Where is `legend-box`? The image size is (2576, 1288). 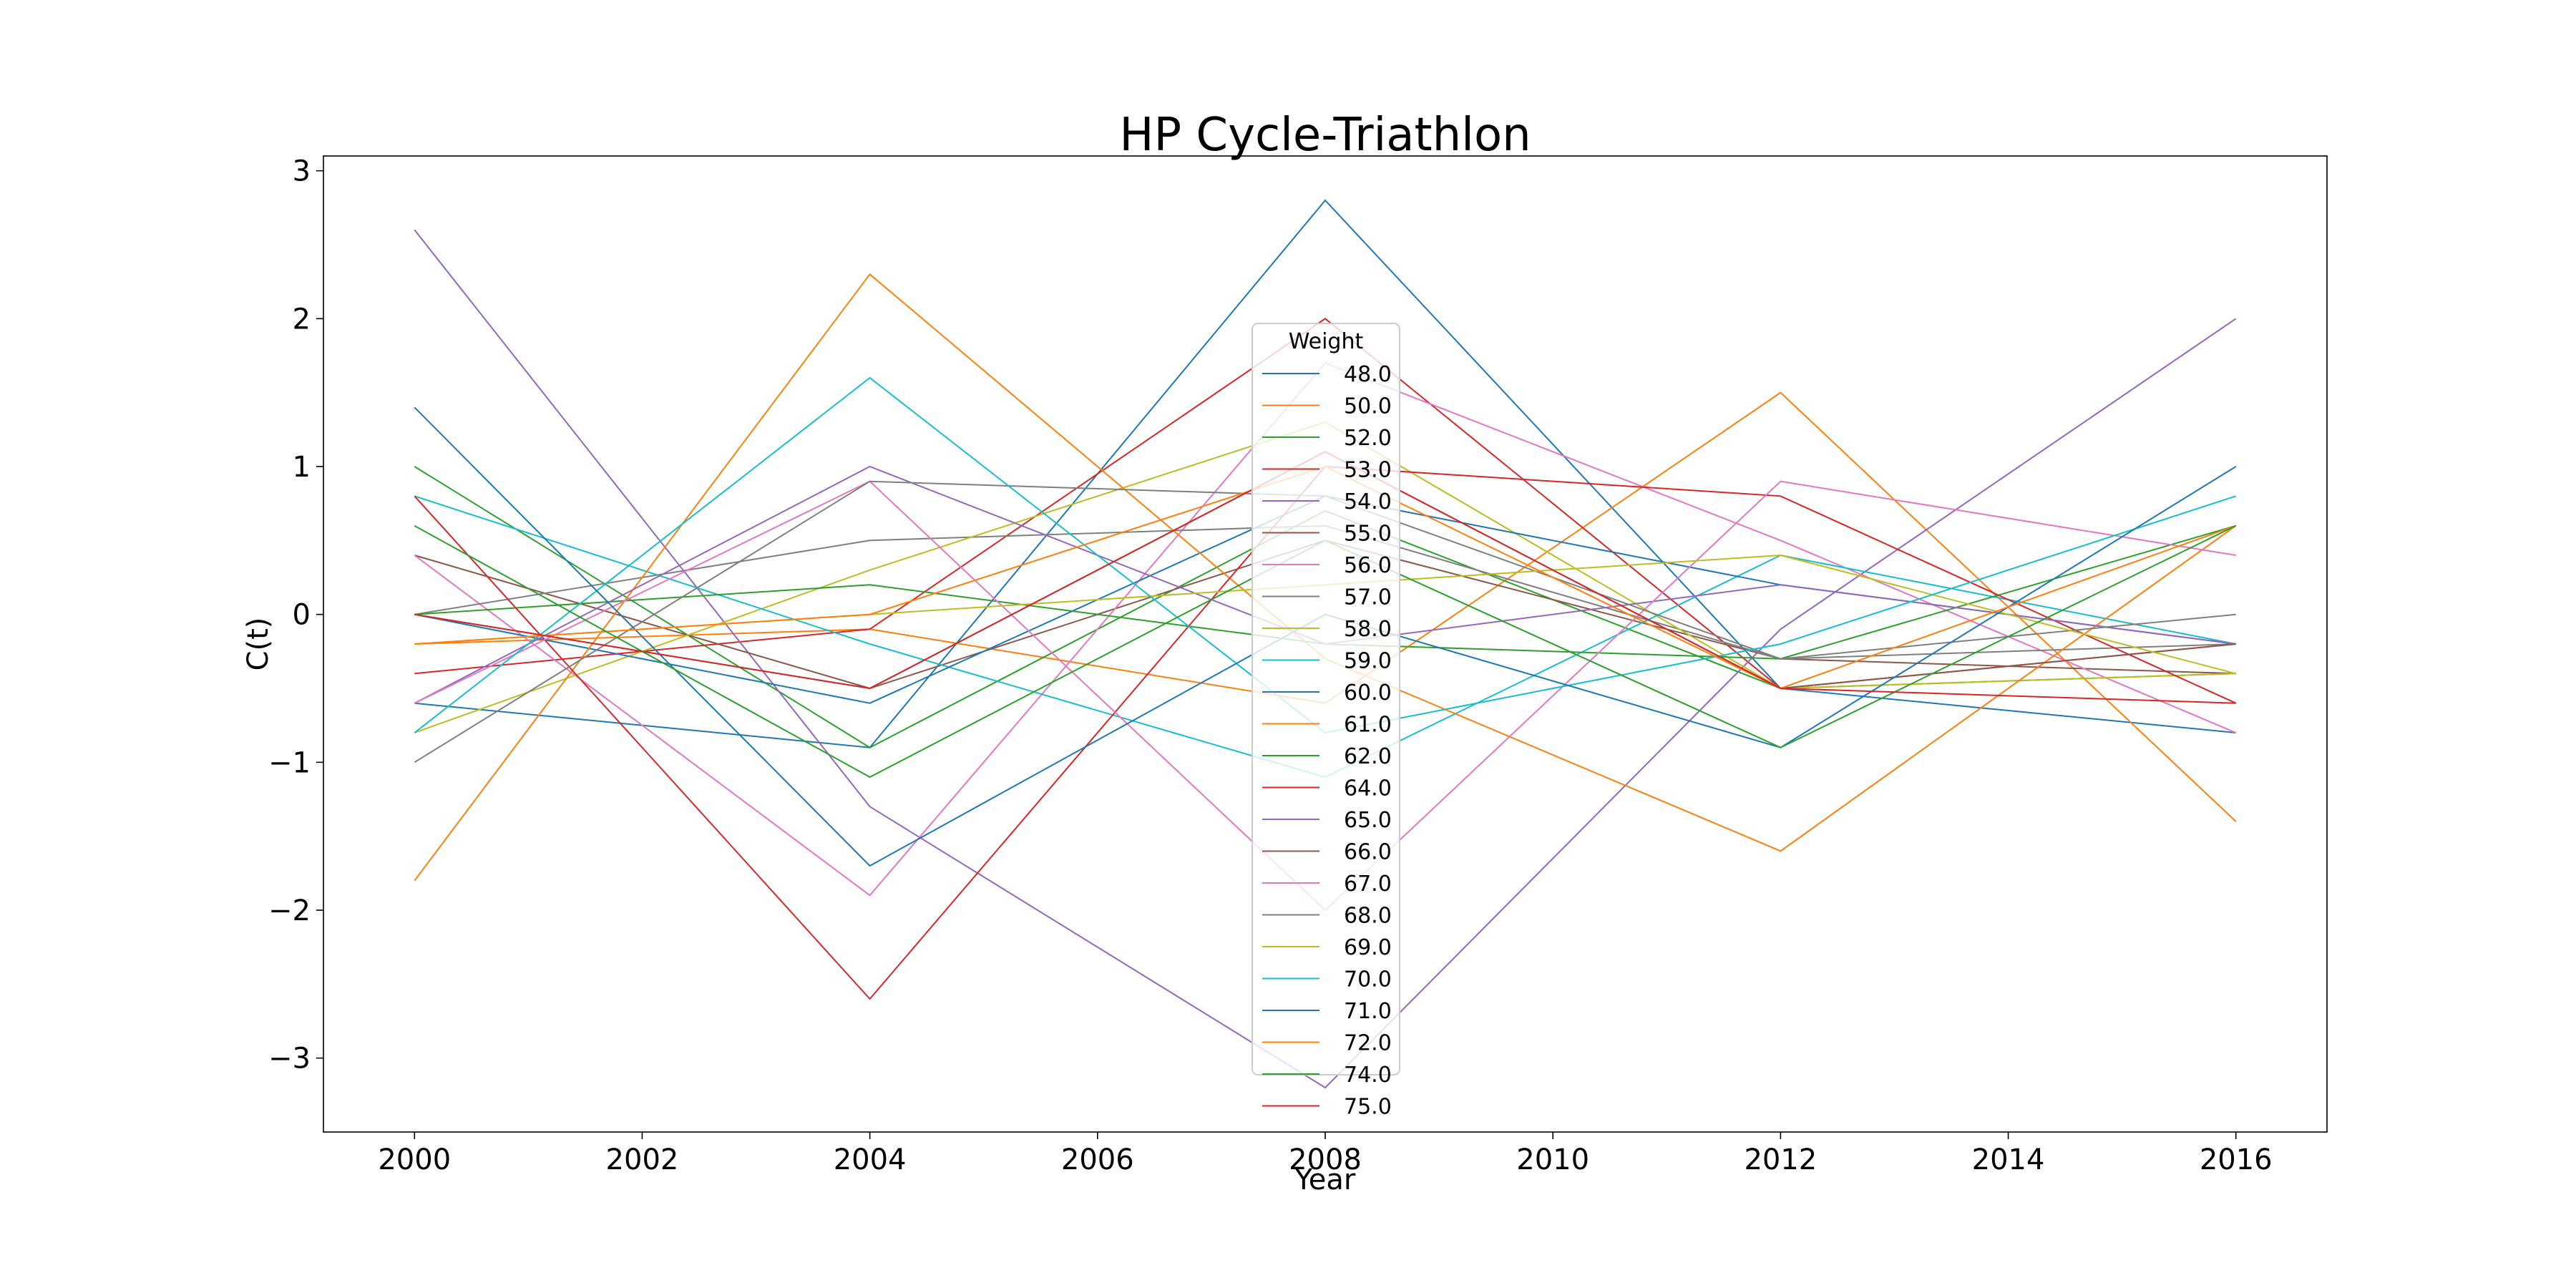 legend-box is located at coordinates (1326, 699).